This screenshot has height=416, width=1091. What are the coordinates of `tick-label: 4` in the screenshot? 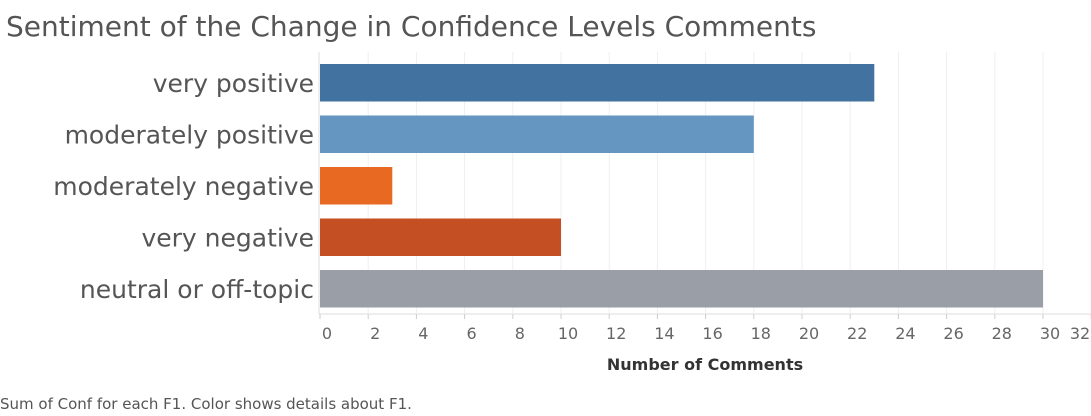 It's located at (423, 333).